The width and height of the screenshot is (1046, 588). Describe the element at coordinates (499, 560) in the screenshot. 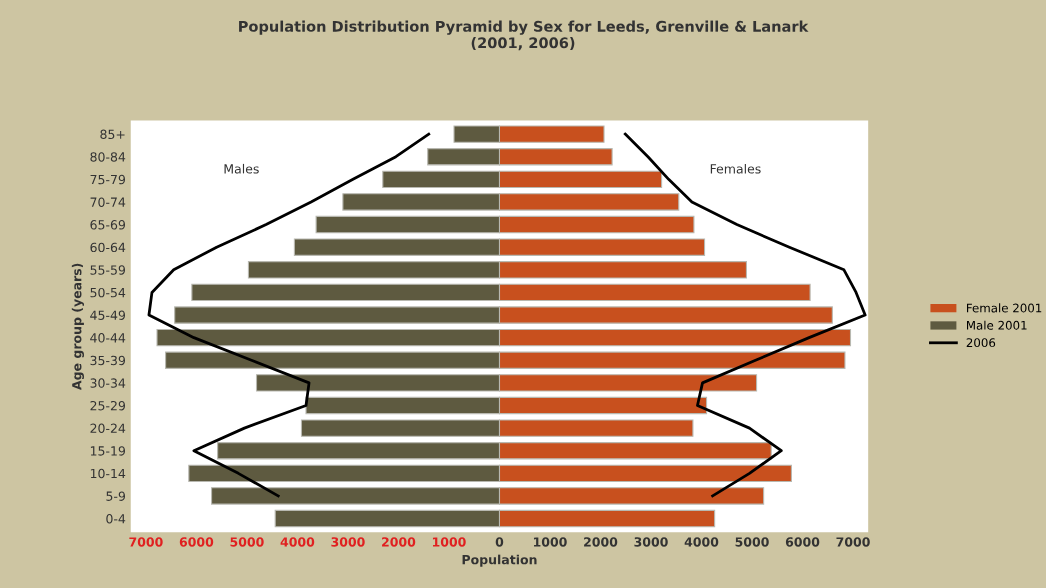

I see `x-axis-title: Population` at that location.